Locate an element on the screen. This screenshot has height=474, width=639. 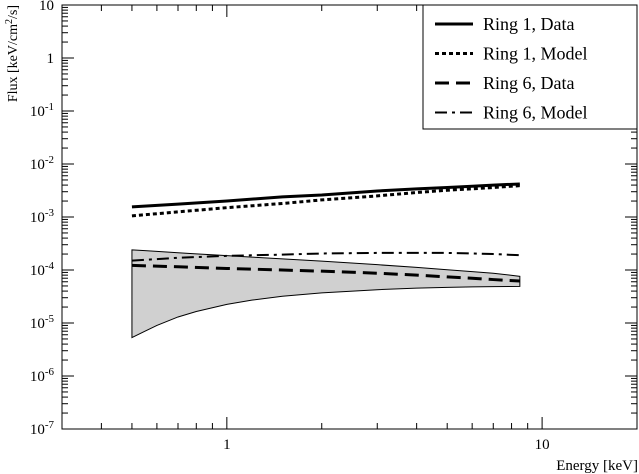
y-tick-label: 10⁻¹ is located at coordinates (42, 110).